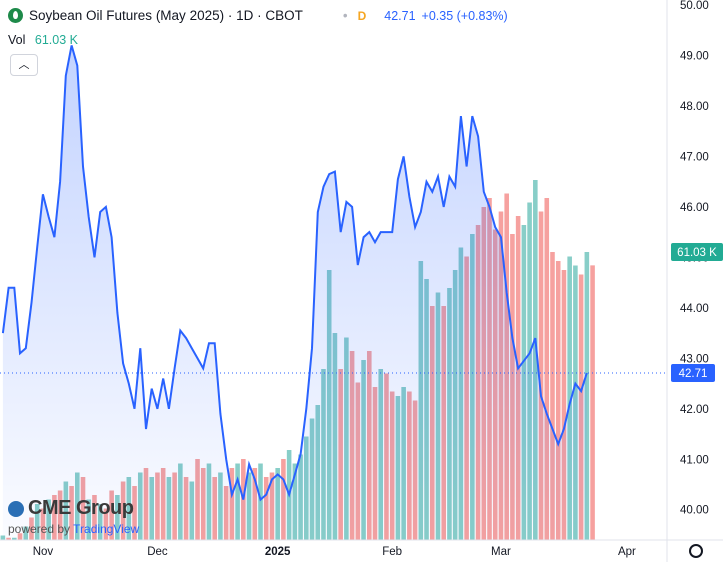  Describe the element at coordinates (694, 6) in the screenshot. I see `y-tick-label: 50.00` at that location.